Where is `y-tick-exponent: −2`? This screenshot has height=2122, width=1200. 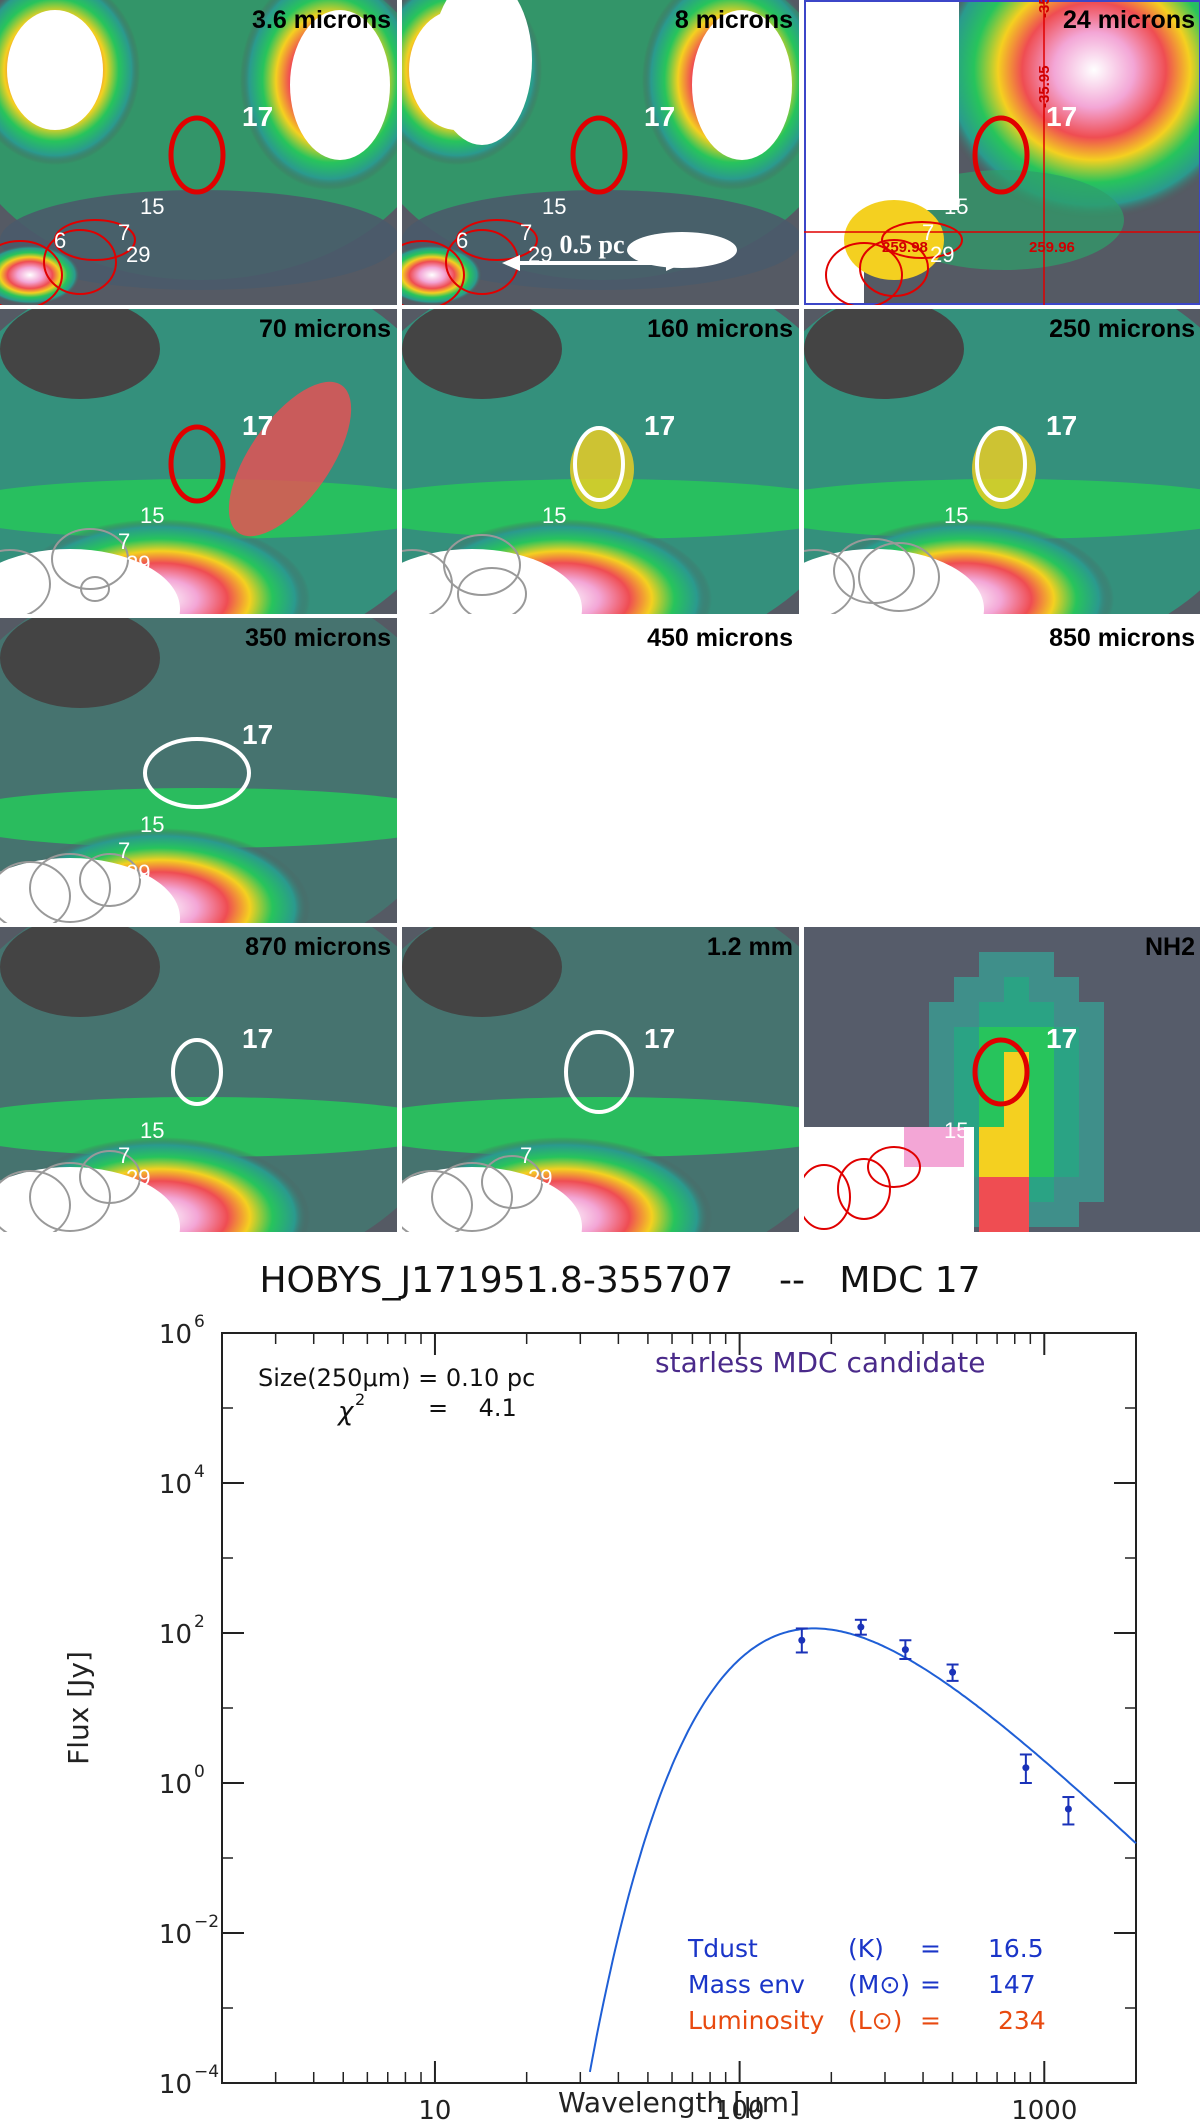
y-tick-exponent: −2 is located at coordinates (206, 1922).